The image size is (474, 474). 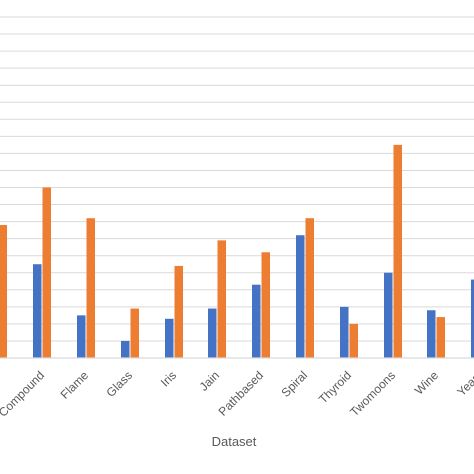 I want to click on x-tick-label: Twomoons, so click(x=372, y=393).